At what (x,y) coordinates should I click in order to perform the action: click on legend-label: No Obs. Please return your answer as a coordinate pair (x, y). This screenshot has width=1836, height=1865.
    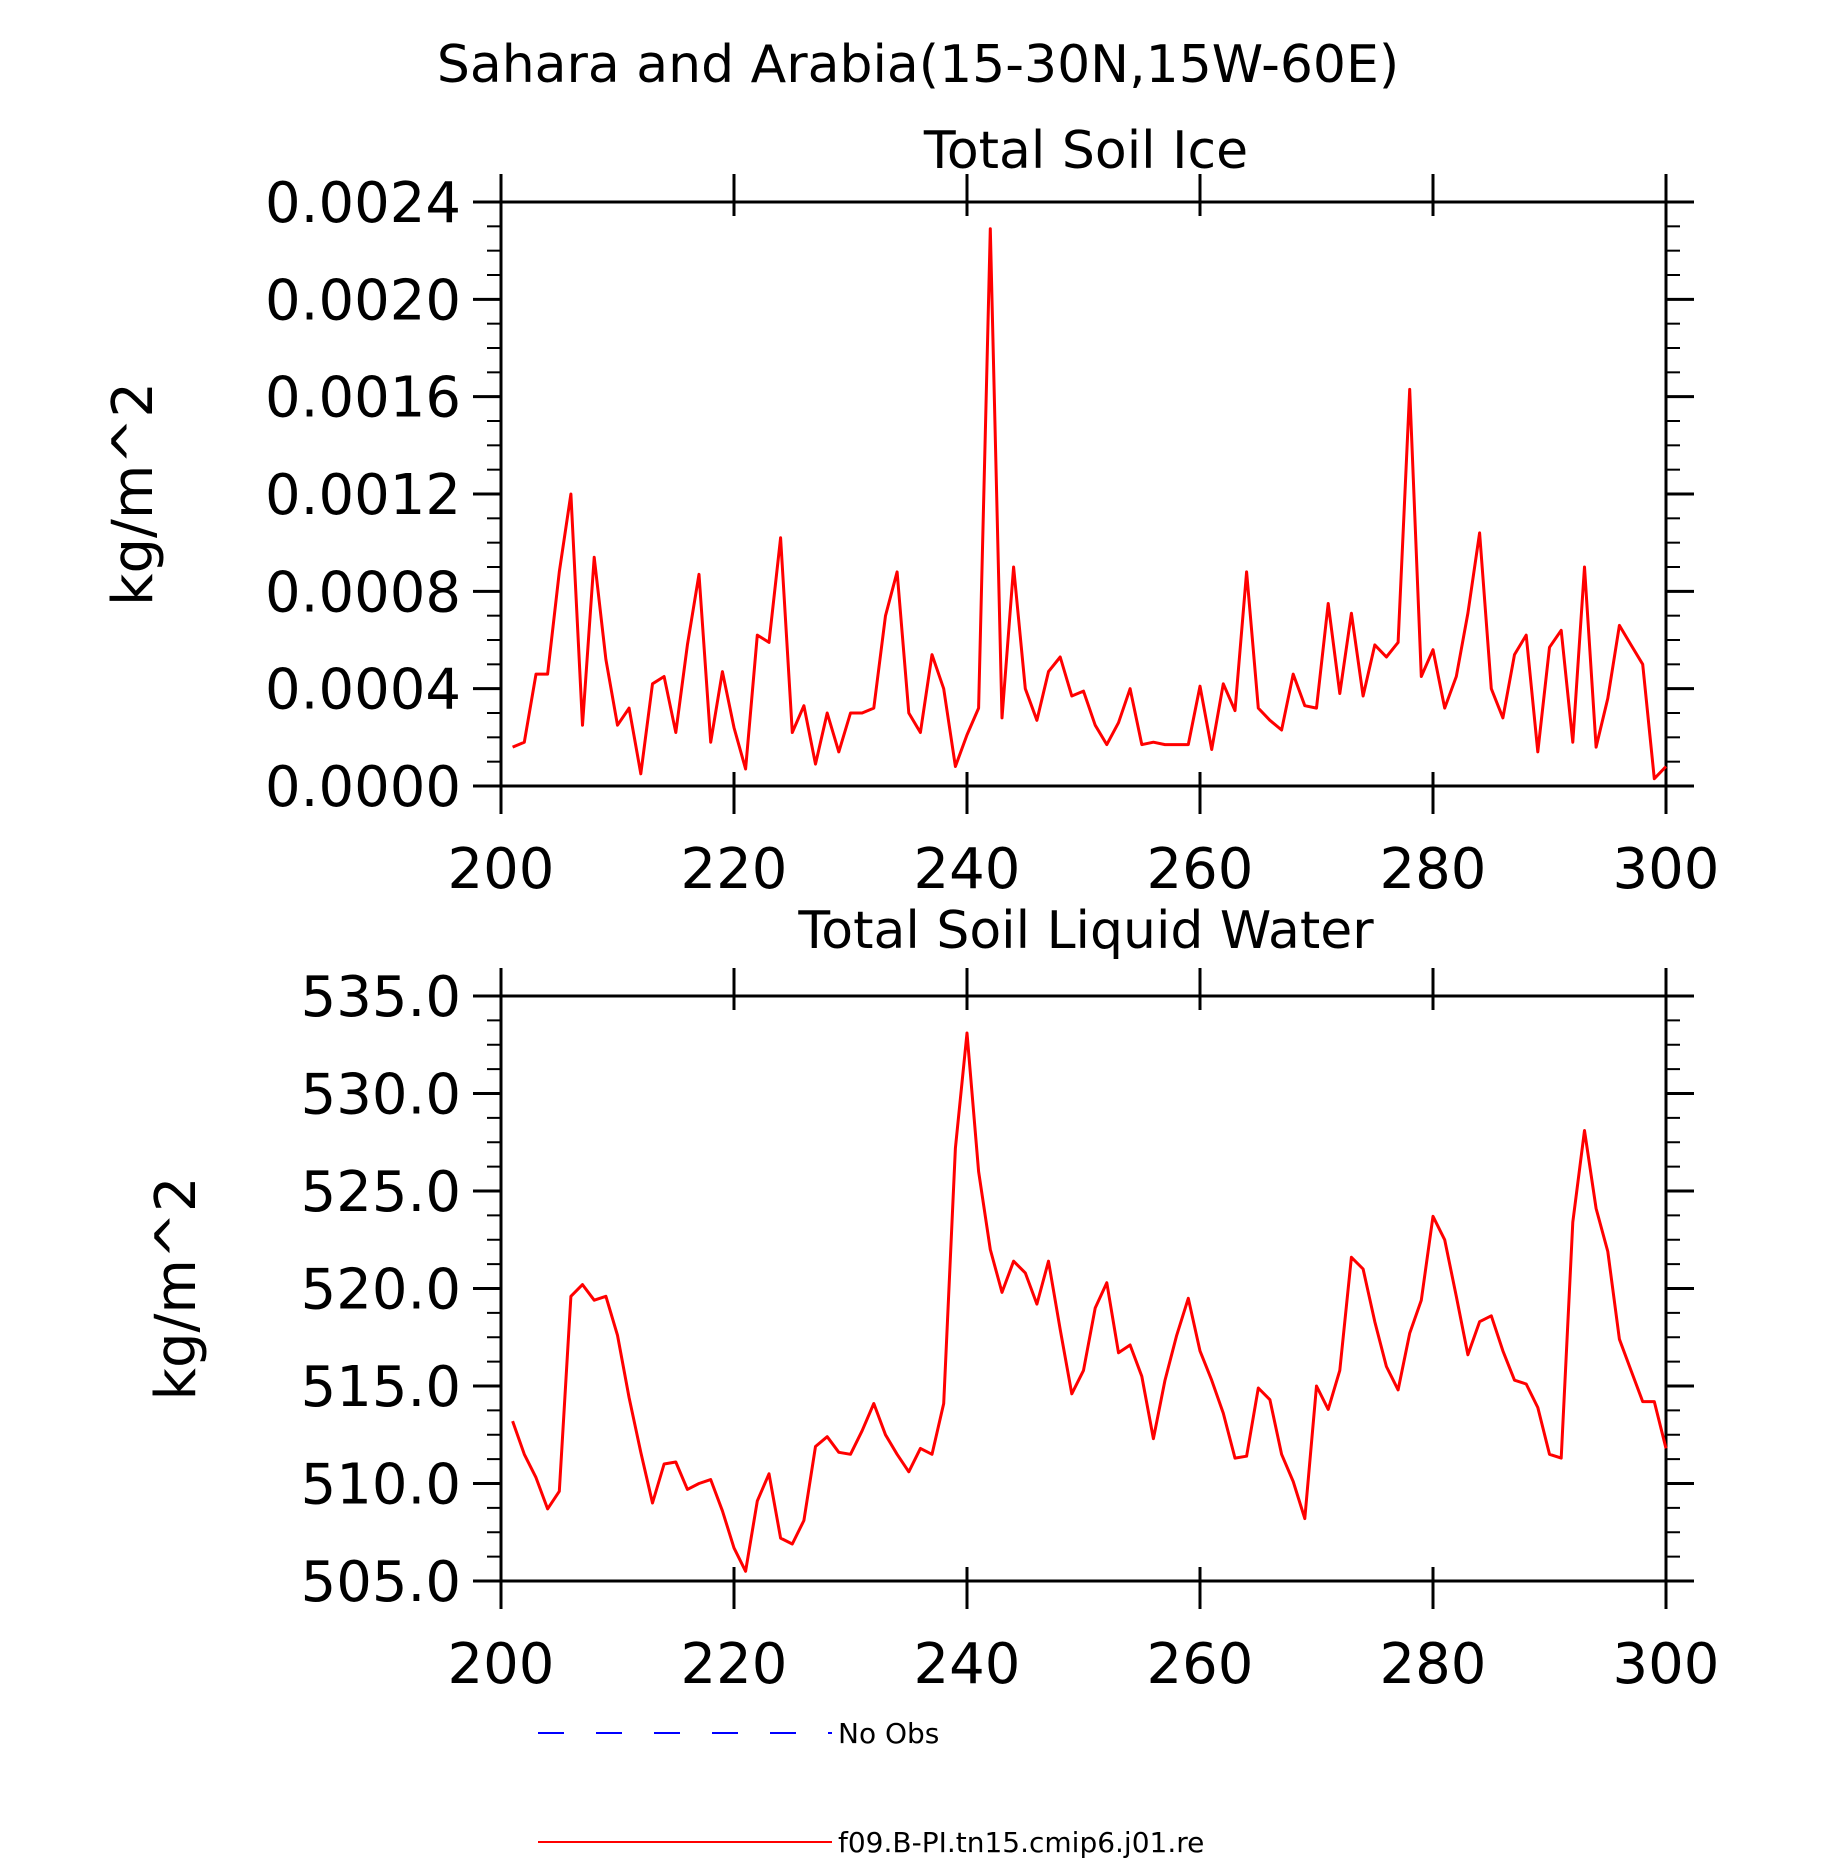
    Looking at the image, I should click on (888, 1733).